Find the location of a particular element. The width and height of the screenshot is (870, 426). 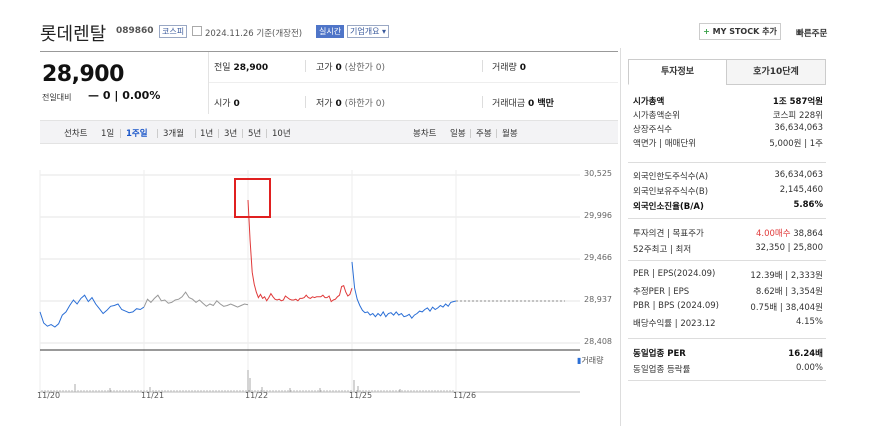

realtime-tag: 실시간 is located at coordinates (330, 31).